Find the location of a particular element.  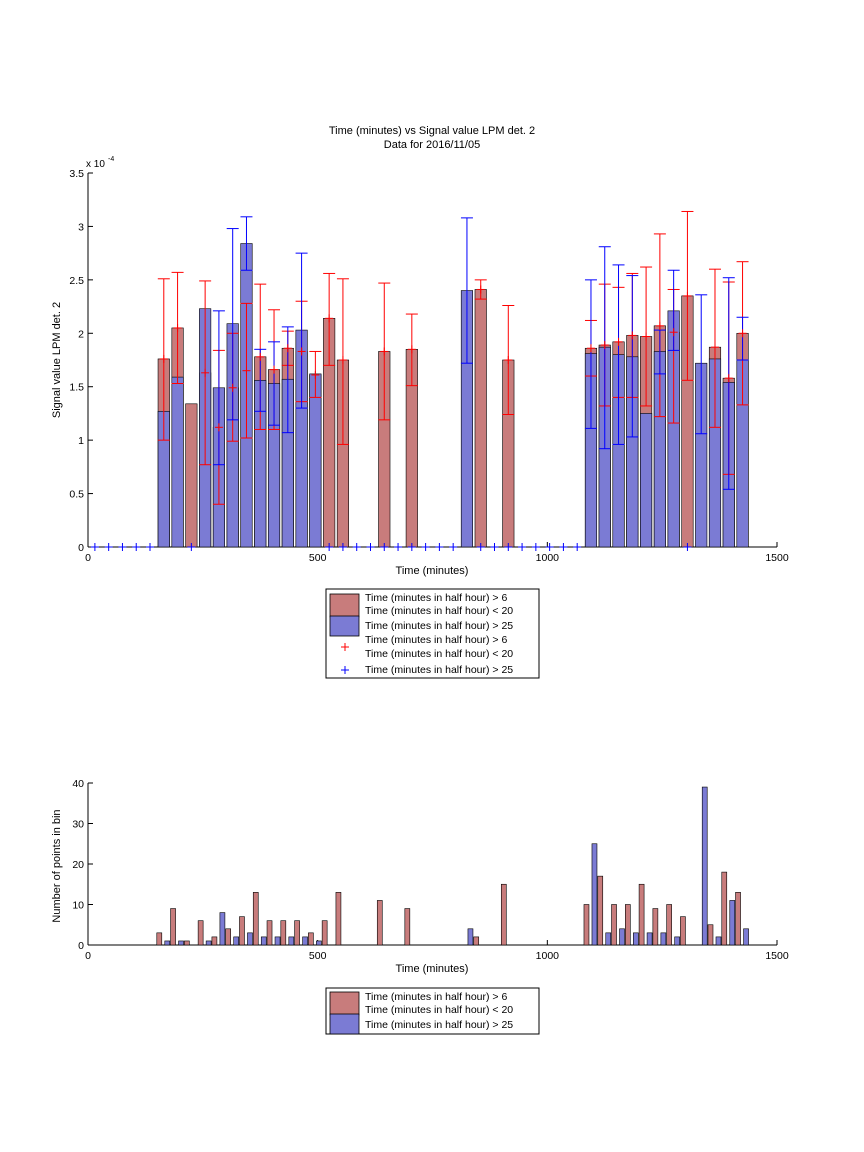

chart2-y-tick-label: 40 is located at coordinates (78, 784).